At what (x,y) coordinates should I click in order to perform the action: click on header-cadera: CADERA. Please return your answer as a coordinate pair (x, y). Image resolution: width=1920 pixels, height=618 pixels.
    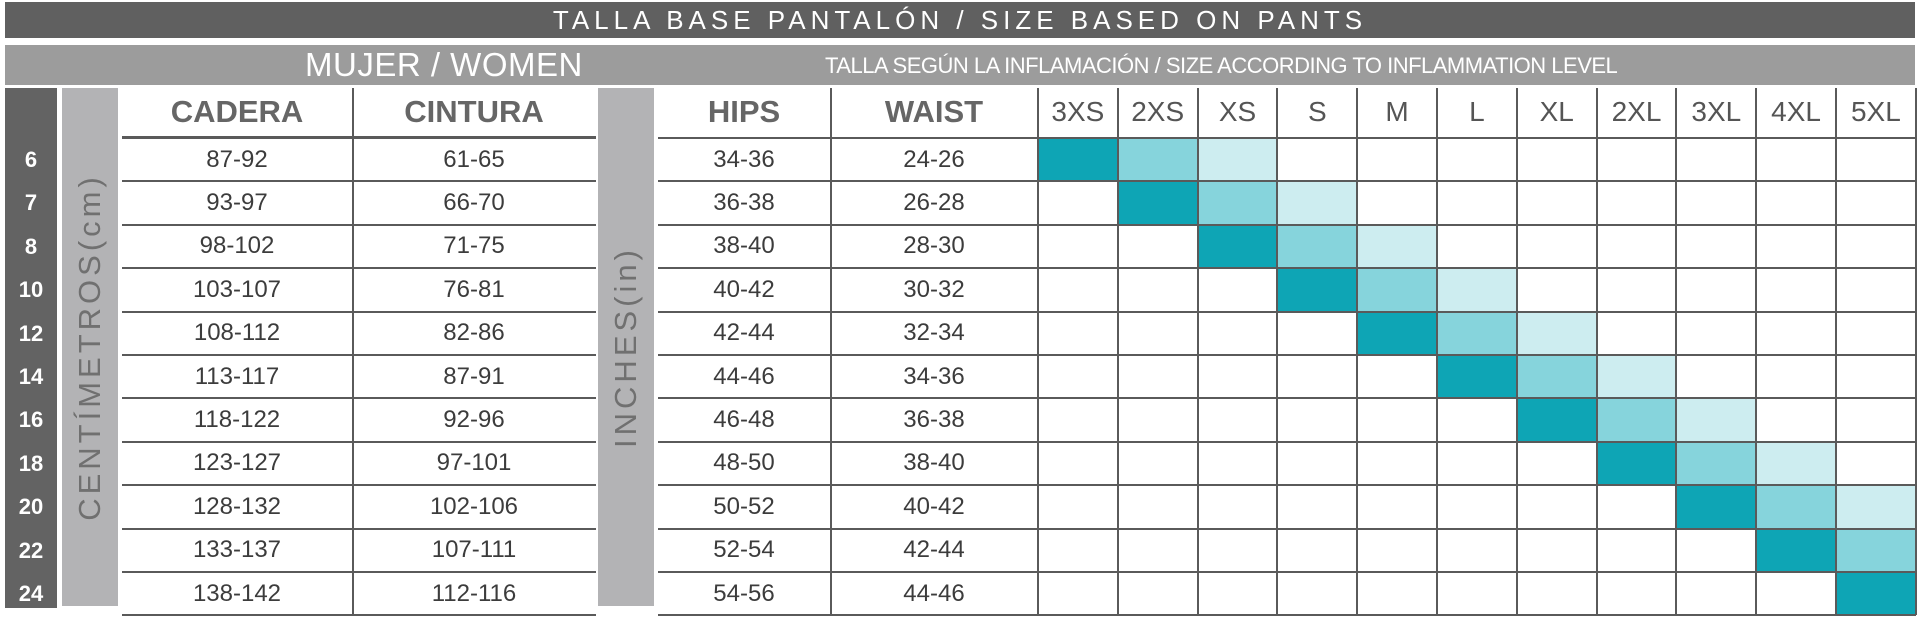
    Looking at the image, I should click on (237, 111).